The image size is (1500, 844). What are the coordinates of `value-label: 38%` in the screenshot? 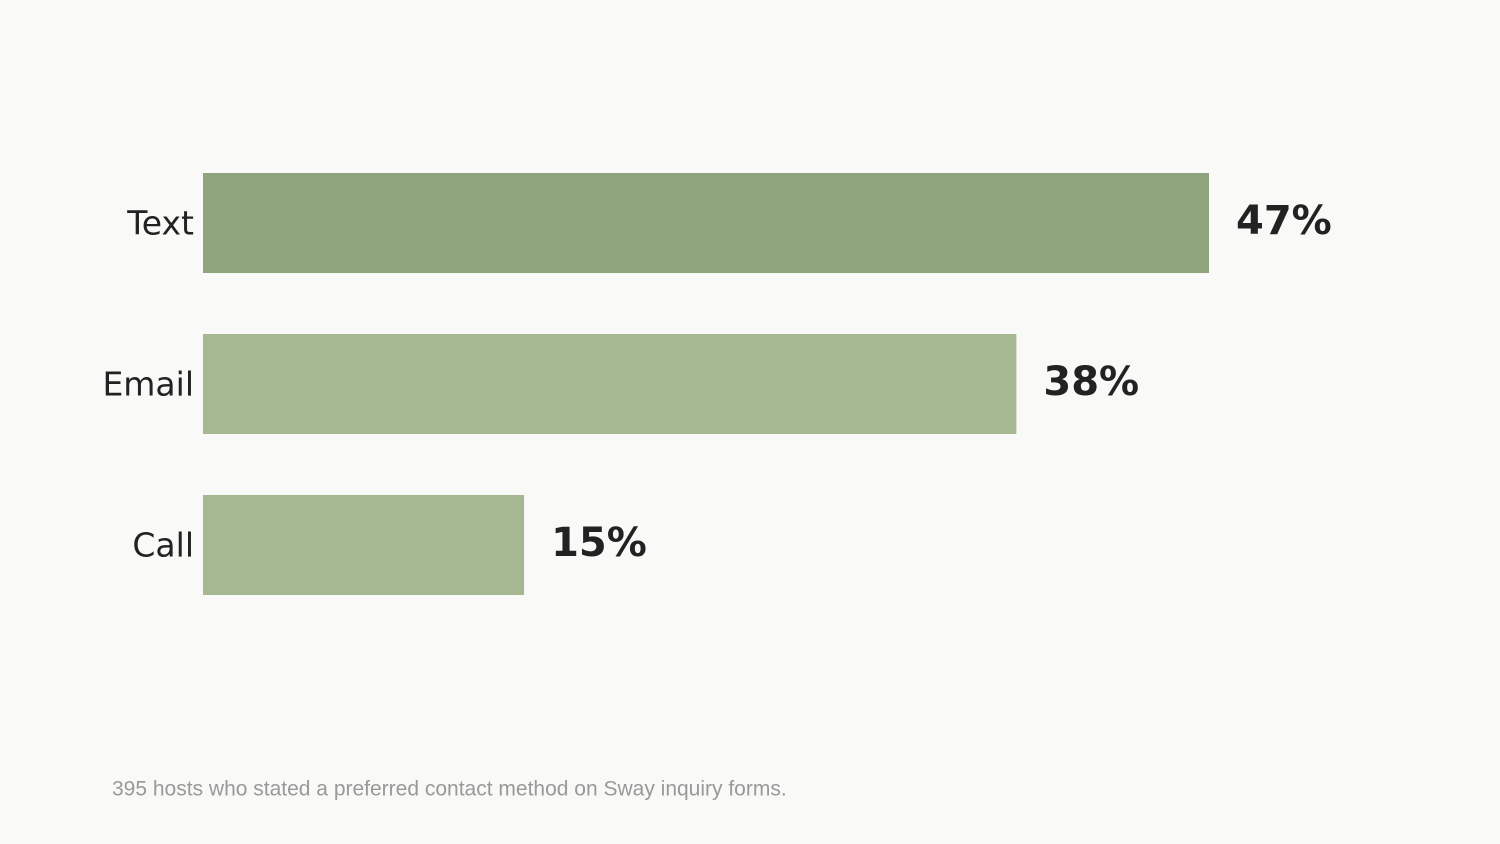 It's located at (1091, 382).